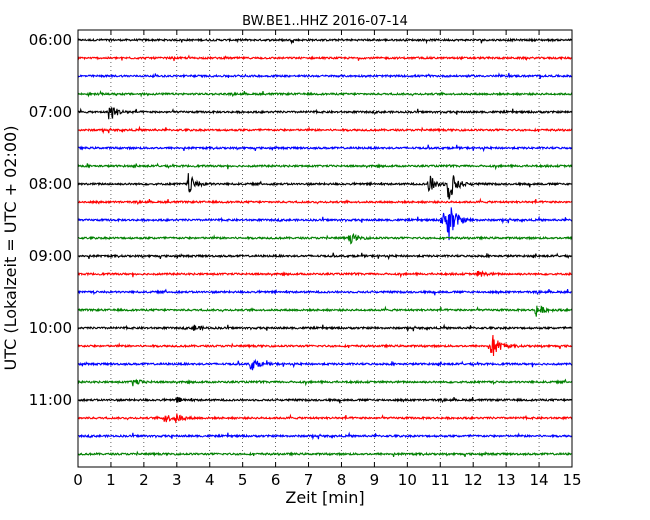  Describe the element at coordinates (50, 40) in the screenshot. I see `y-tick-label: 06:00` at that location.